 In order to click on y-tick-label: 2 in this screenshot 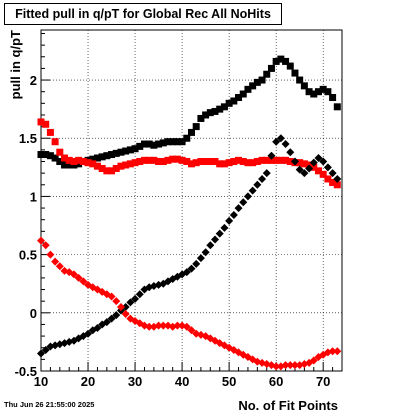, I will do `click(33, 80)`.